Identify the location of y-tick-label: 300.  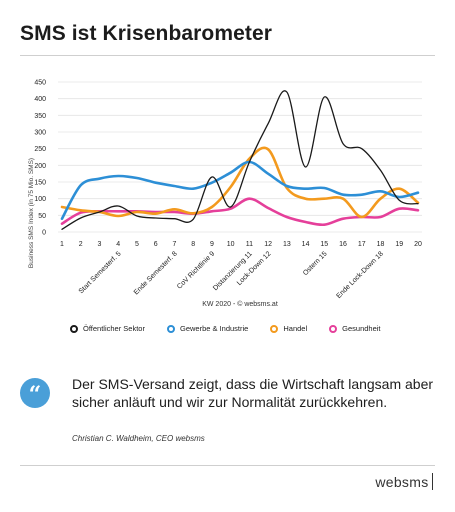
(40, 133).